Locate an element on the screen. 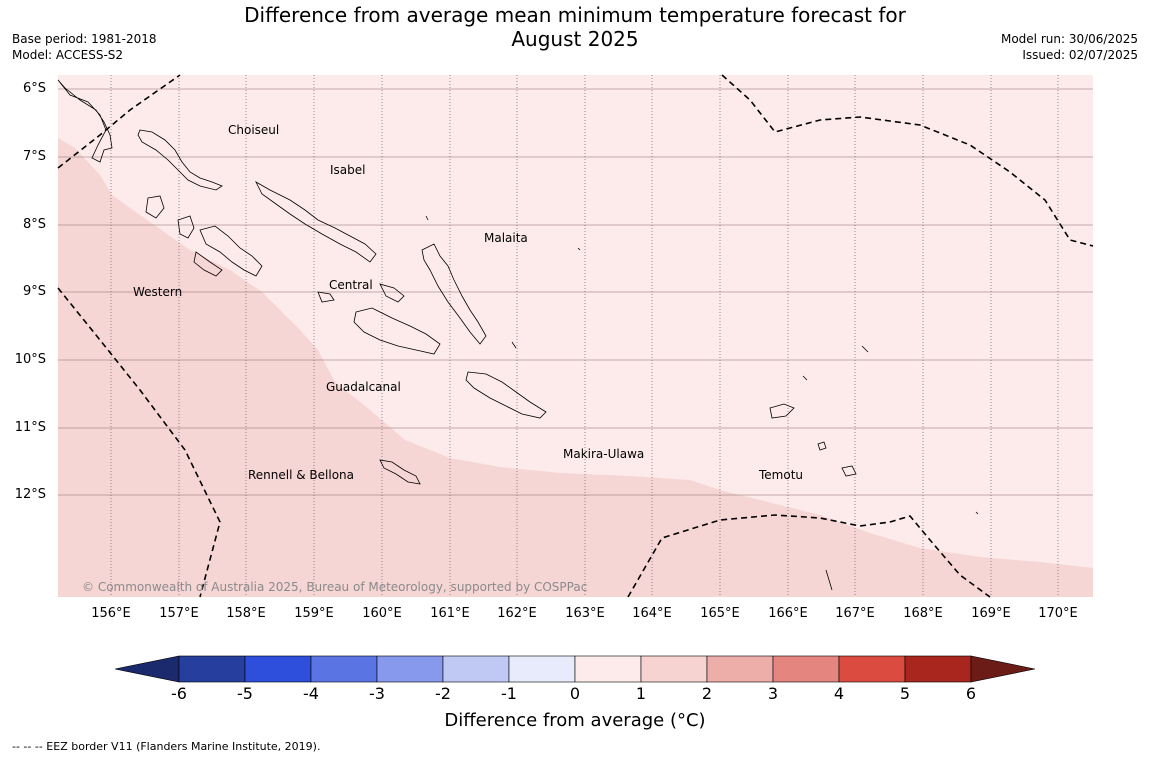 The width and height of the screenshot is (1150, 758). new-georgia-coast is located at coordinates (220, 246).